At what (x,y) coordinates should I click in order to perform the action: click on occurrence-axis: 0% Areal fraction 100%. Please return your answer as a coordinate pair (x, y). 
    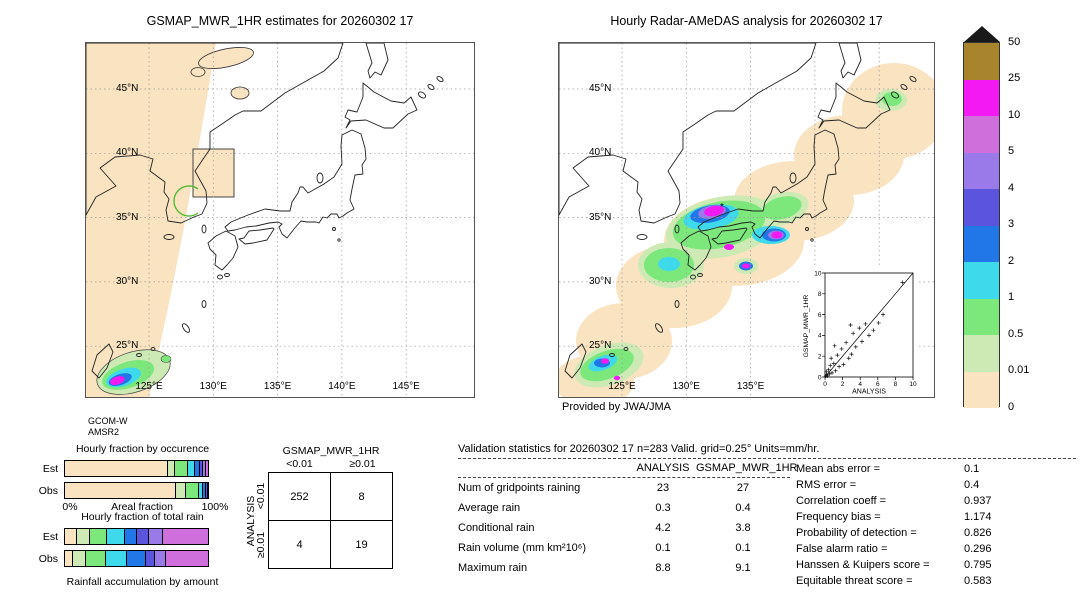
    Looking at the image, I should click on (124, 507).